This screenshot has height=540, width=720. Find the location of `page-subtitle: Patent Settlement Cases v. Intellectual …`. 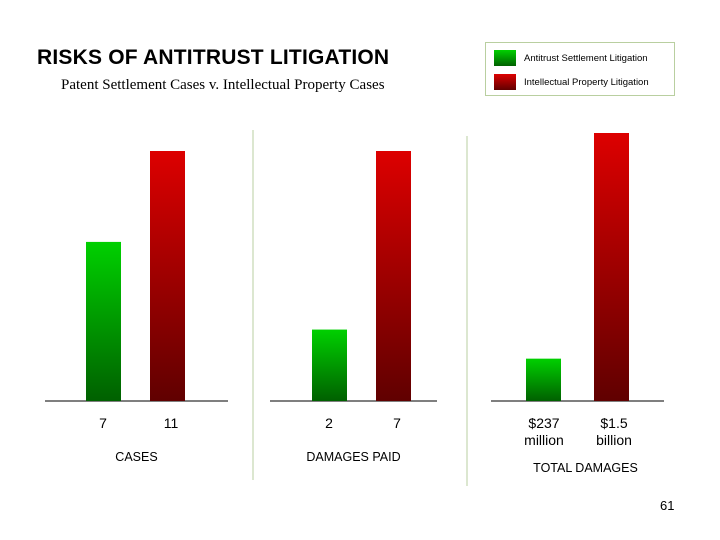

page-subtitle: Patent Settlement Cases v. Intellectual … is located at coordinates (223, 85).